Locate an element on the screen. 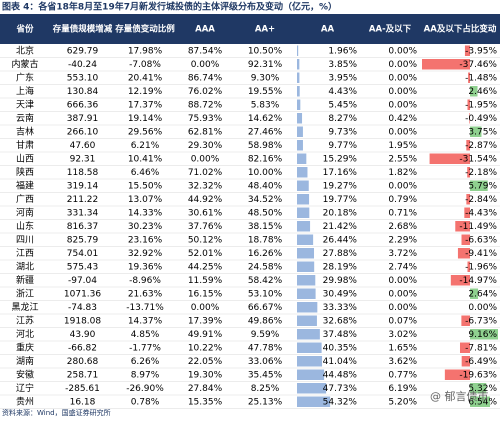 The image size is (500, 422). cell: 118.58 is located at coordinates (83, 173).